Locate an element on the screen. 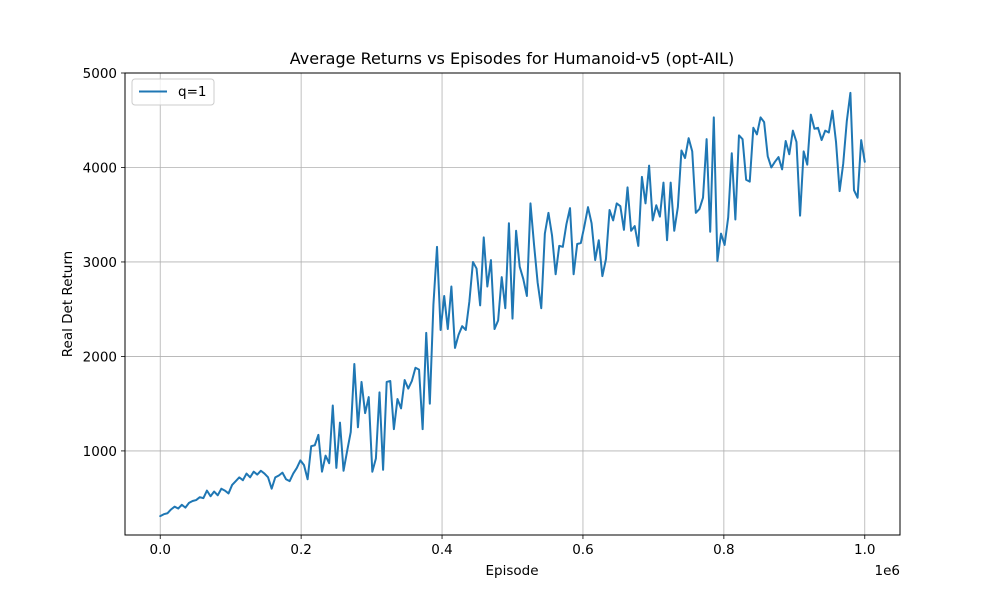 The image size is (1000, 604). x-tick-label: 0.6 is located at coordinates (582, 550).